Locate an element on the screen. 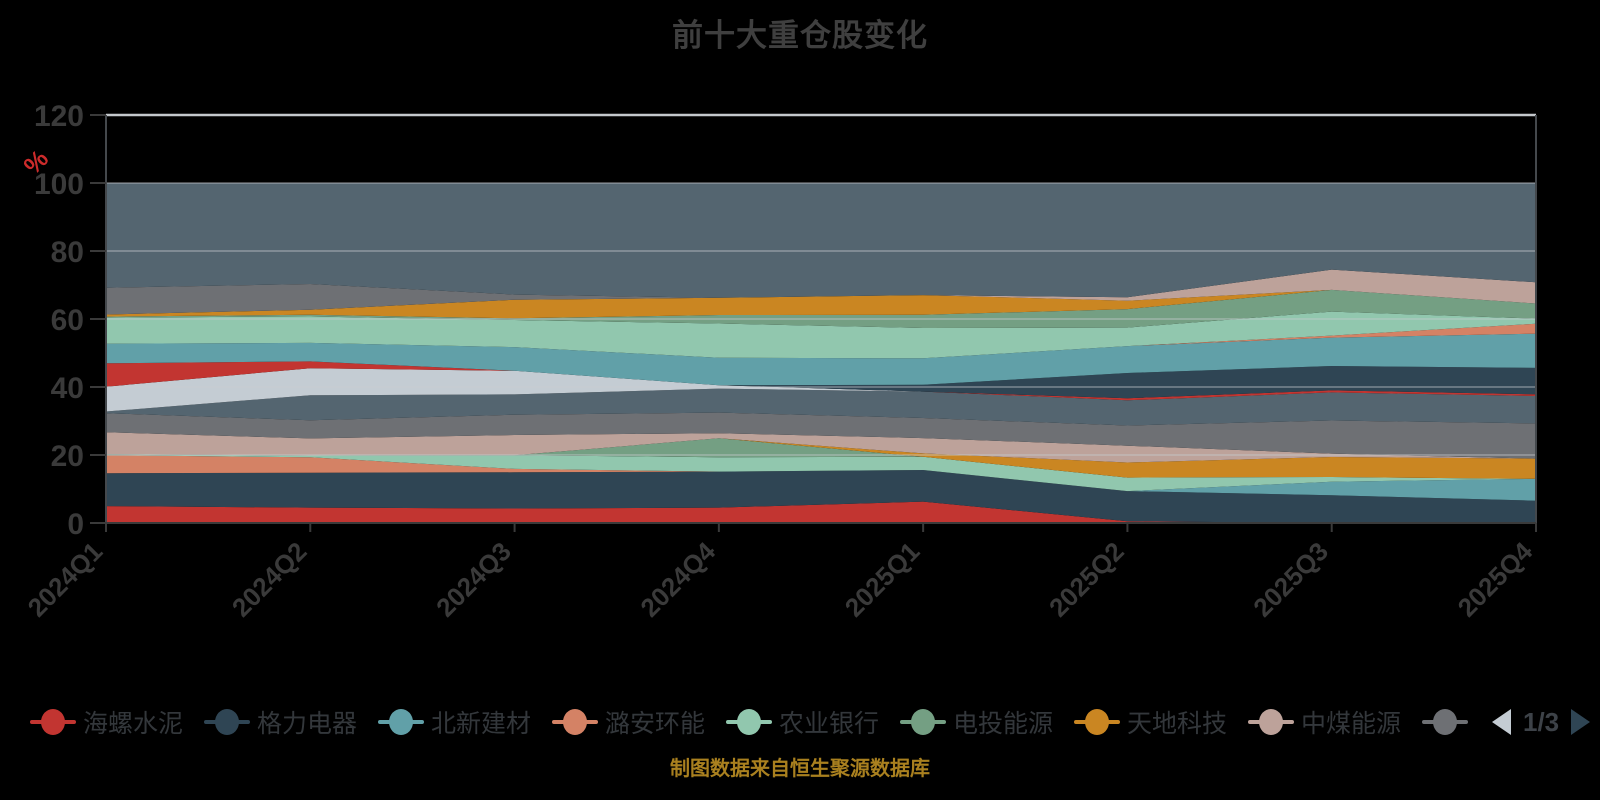 This screenshot has width=1600, height=800. legend-item-潞安环能: 潞安环能 is located at coordinates (628, 722).